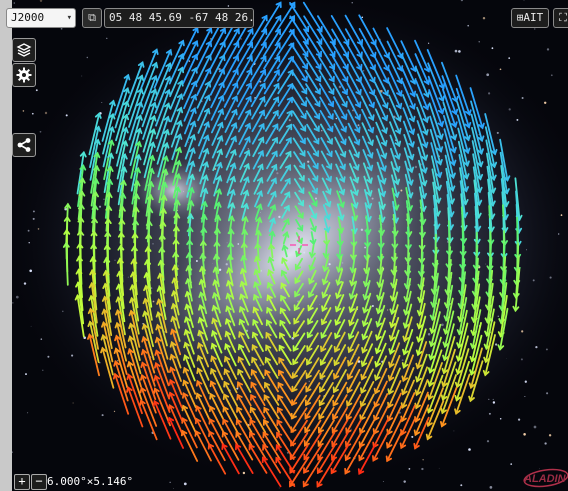 Image resolution: width=568 pixels, height=491 pixels. Describe the element at coordinates (24, 75) in the screenshot. I see `settings-button` at that location.